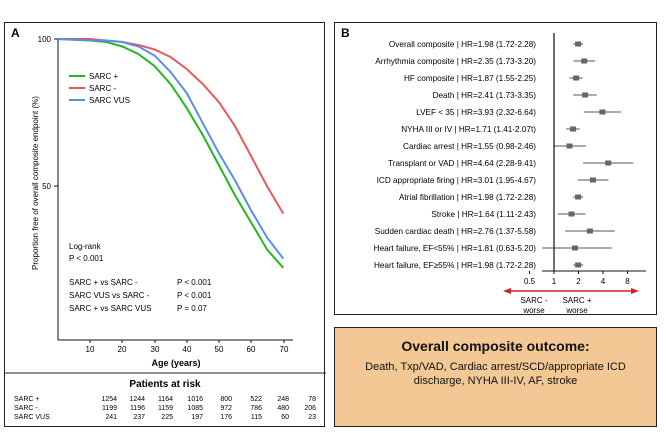 Image resolution: width=666 pixels, height=433 pixels. Describe the element at coordinates (26, 399) in the screenshot. I see `risk-row-label: SARC +` at that location.